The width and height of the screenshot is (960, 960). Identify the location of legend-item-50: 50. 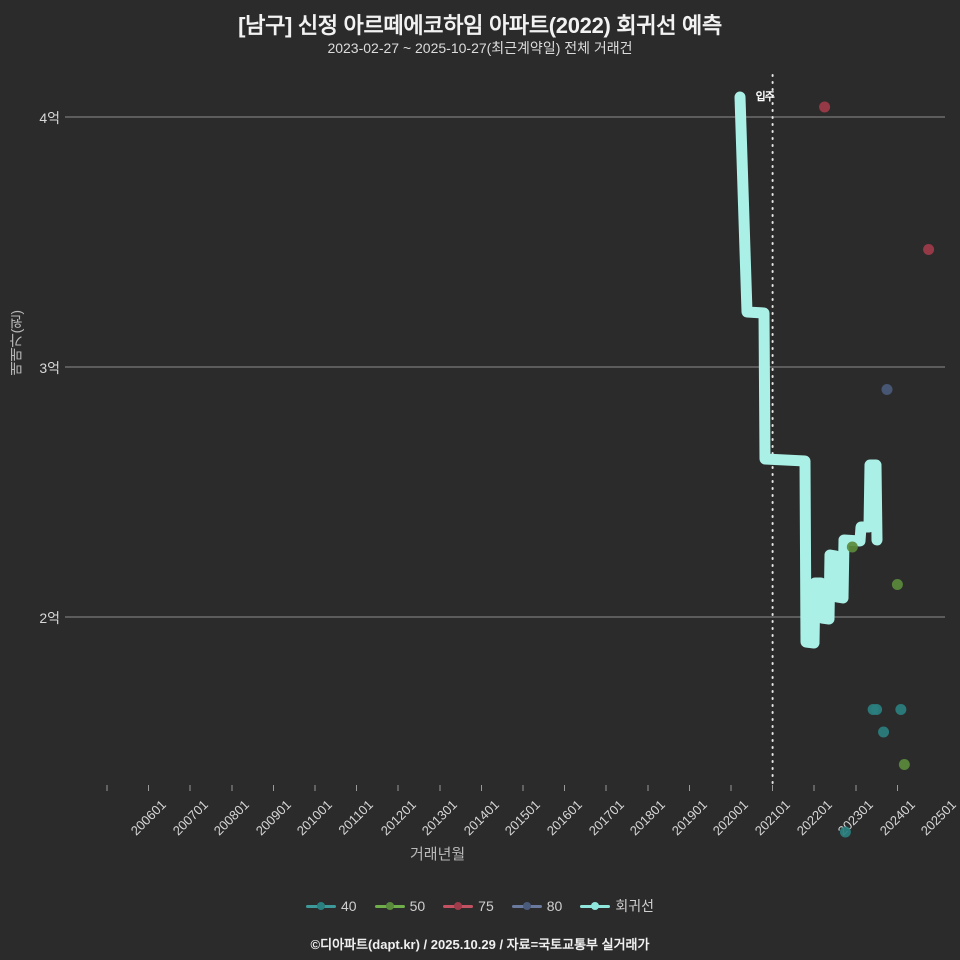
(400, 906).